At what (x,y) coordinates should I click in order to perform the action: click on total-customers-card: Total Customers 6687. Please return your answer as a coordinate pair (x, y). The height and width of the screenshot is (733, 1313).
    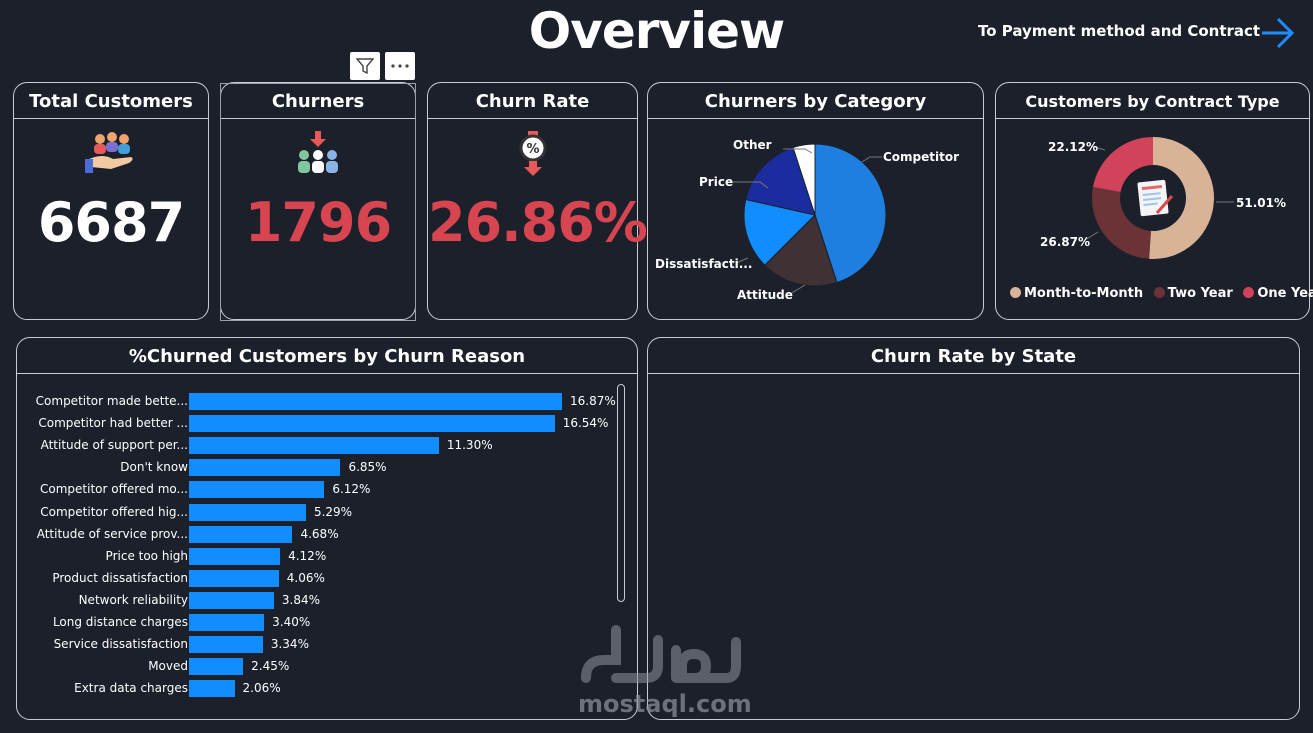
    Looking at the image, I should click on (111, 201).